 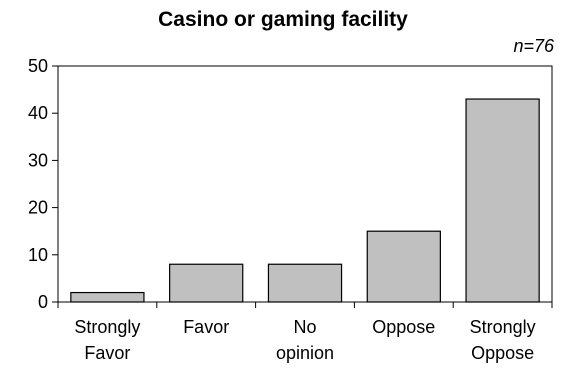 What do you see at coordinates (305, 353) in the screenshot?
I see `x-category-label: opinion` at bounding box center [305, 353].